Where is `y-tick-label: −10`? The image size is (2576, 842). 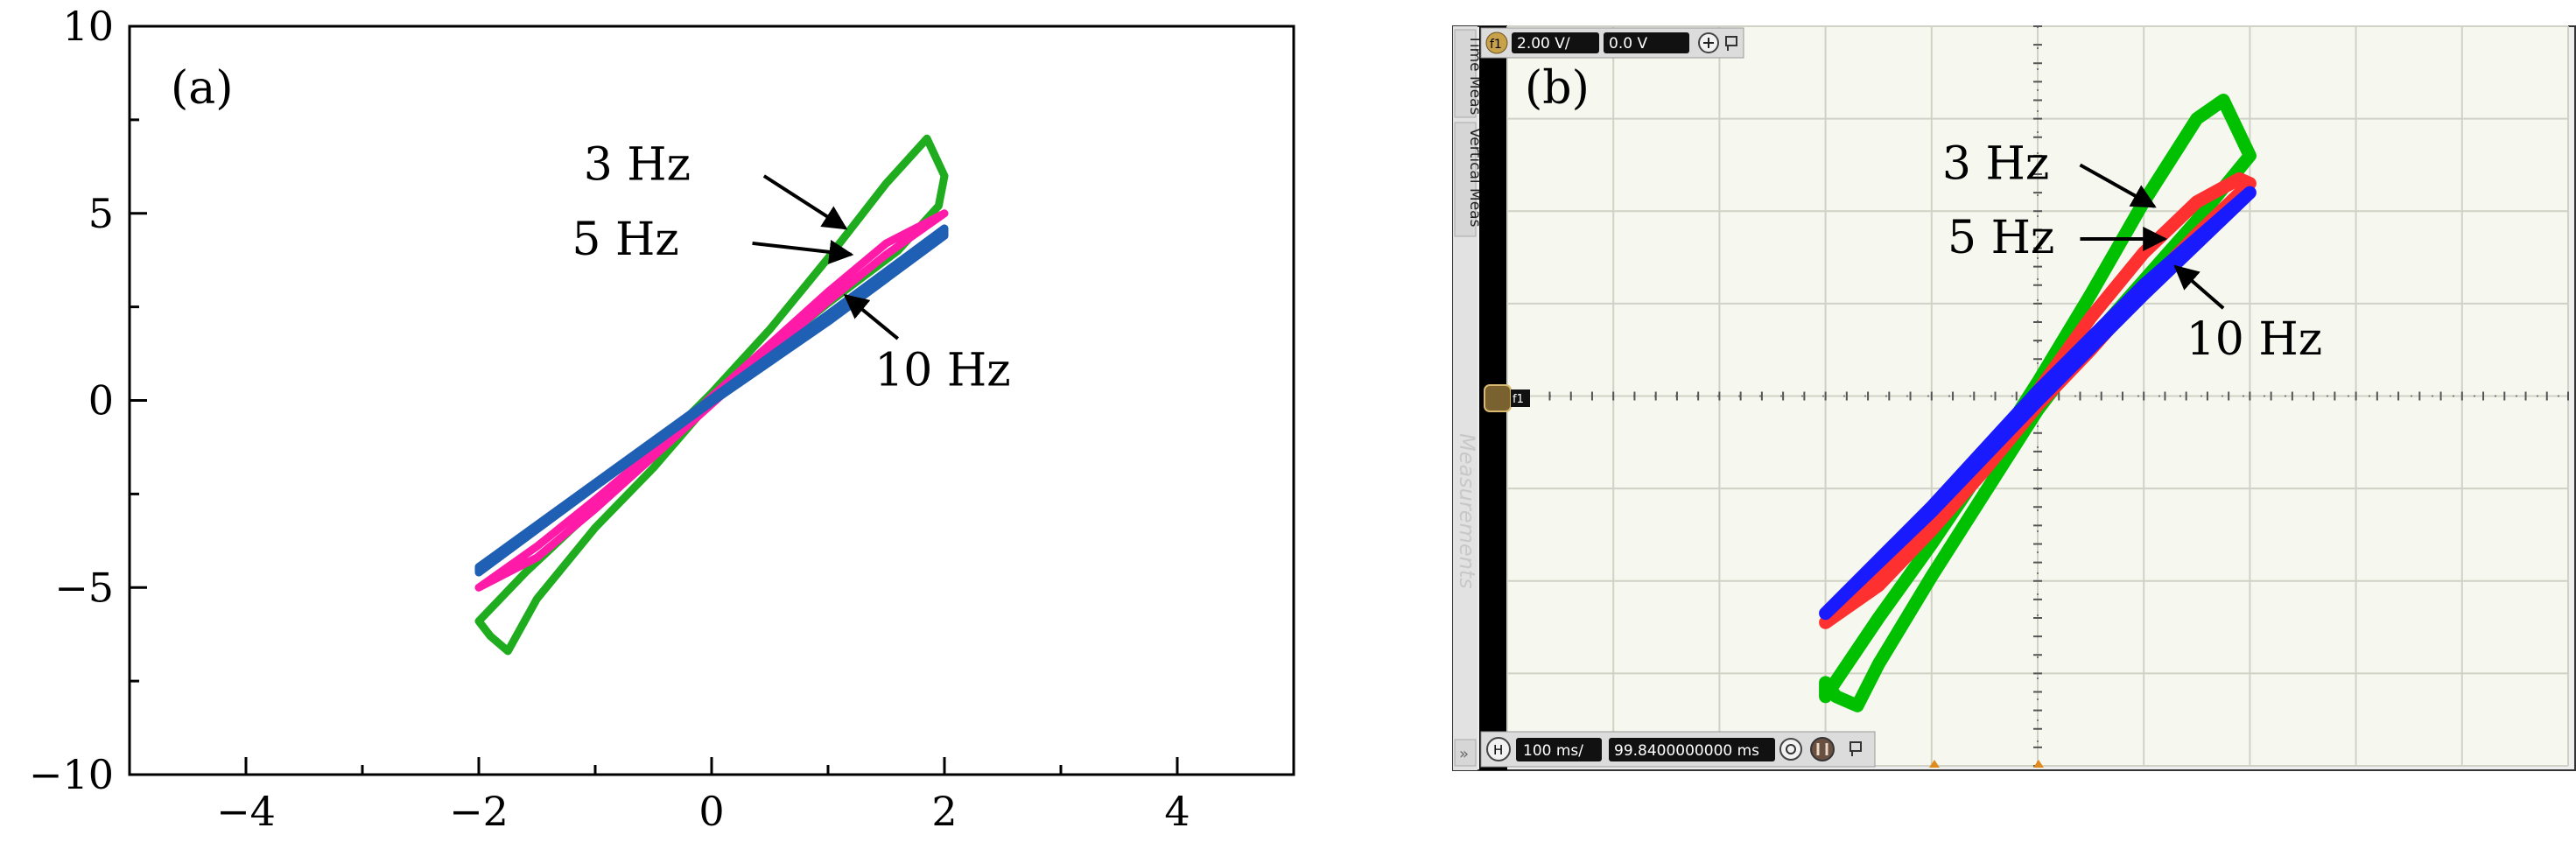 y-tick-label: −10 is located at coordinates (71, 774).